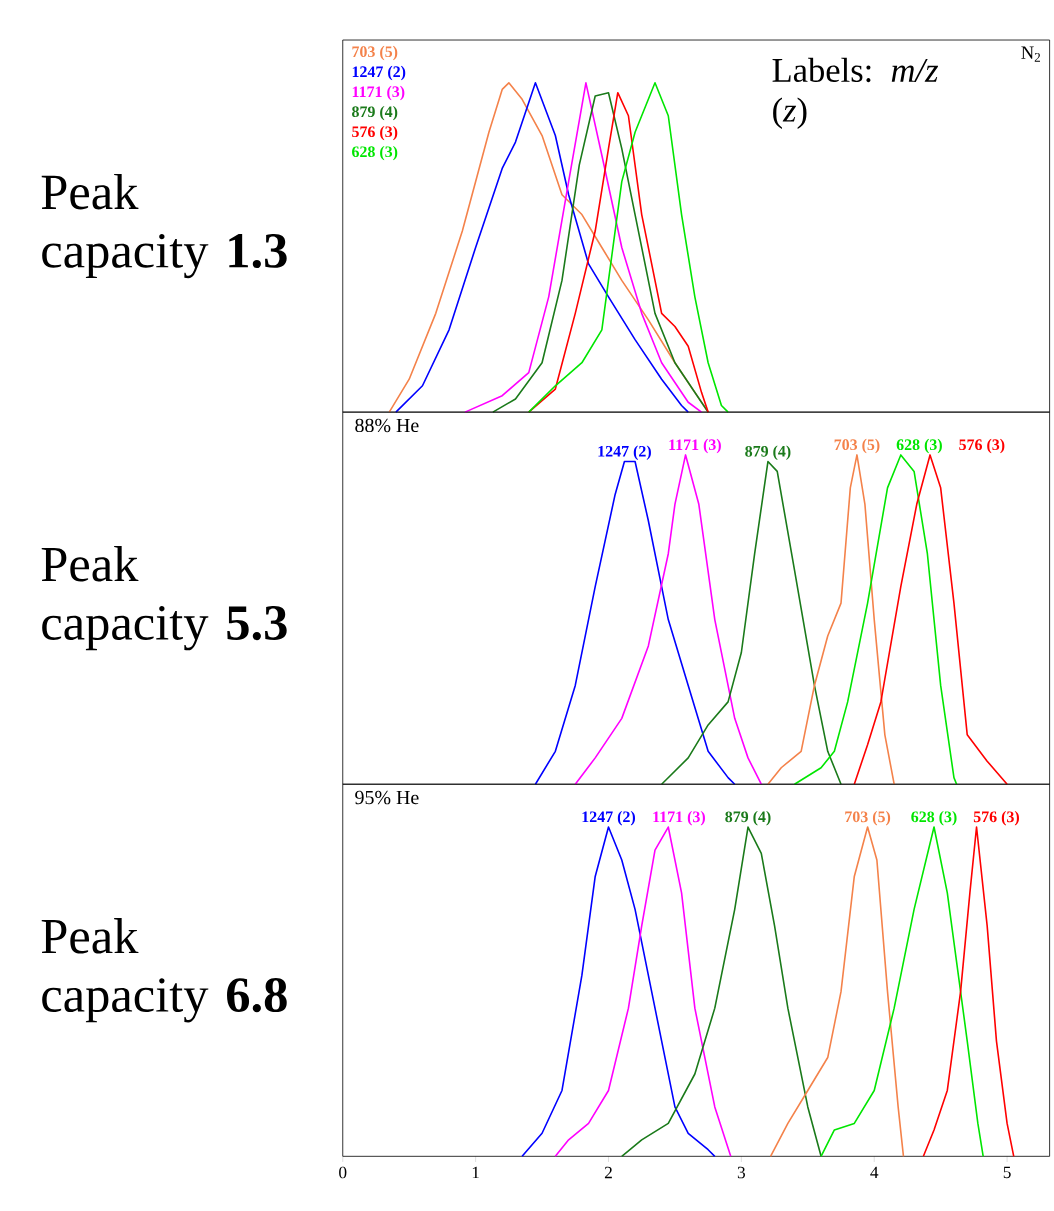 The width and height of the screenshot is (1054, 1211). What do you see at coordinates (164, 598) in the screenshot?
I see `text: Peak capacity 5.3` at bounding box center [164, 598].